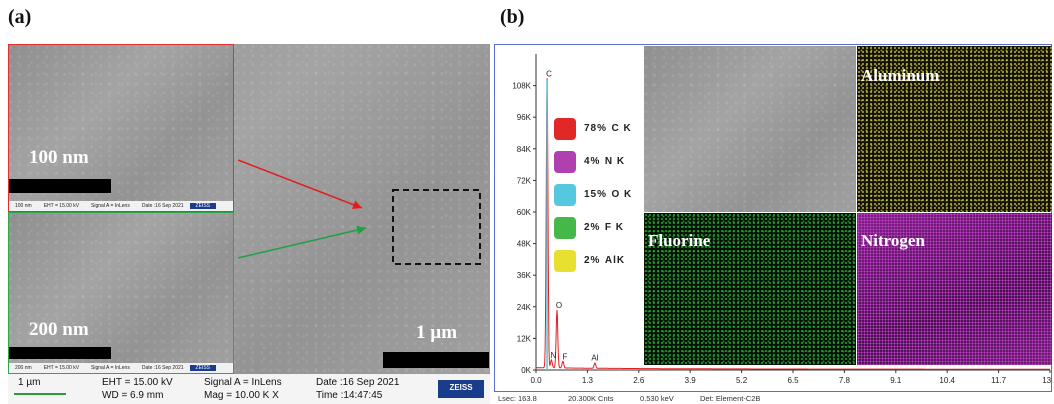 The width and height of the screenshot is (1054, 404). Describe the element at coordinates (524, 244) in the screenshot. I see `y-tick-label: 48K` at that location.